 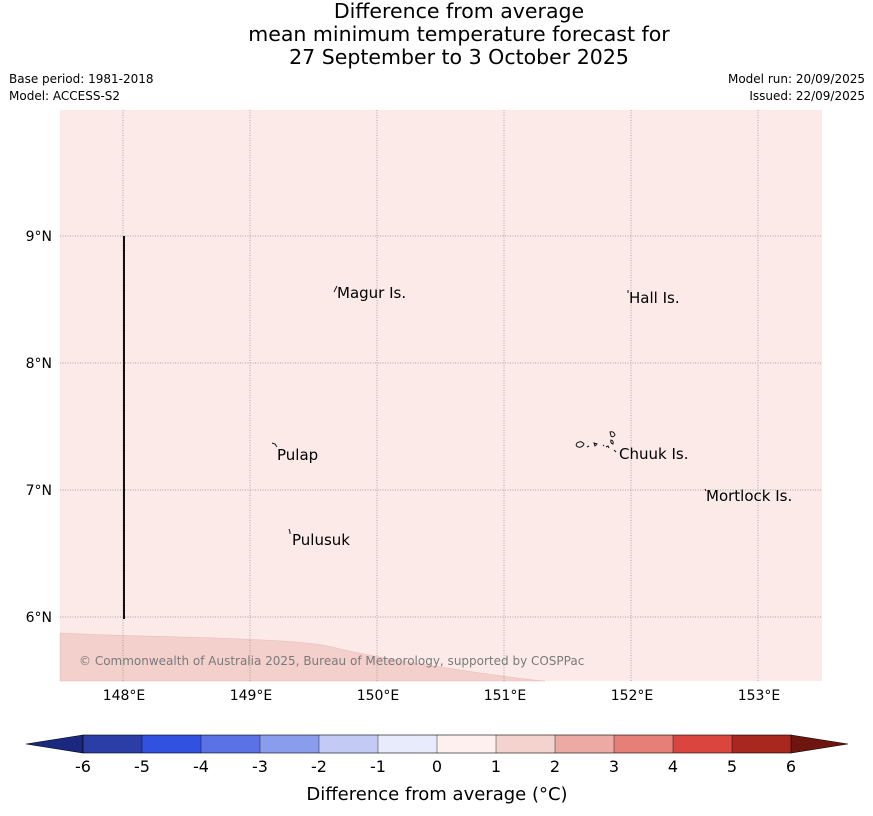 What do you see at coordinates (796, 88) in the screenshot?
I see `meta-right: Model run: 20/09/2025 Issued: 22/09/2025` at bounding box center [796, 88].